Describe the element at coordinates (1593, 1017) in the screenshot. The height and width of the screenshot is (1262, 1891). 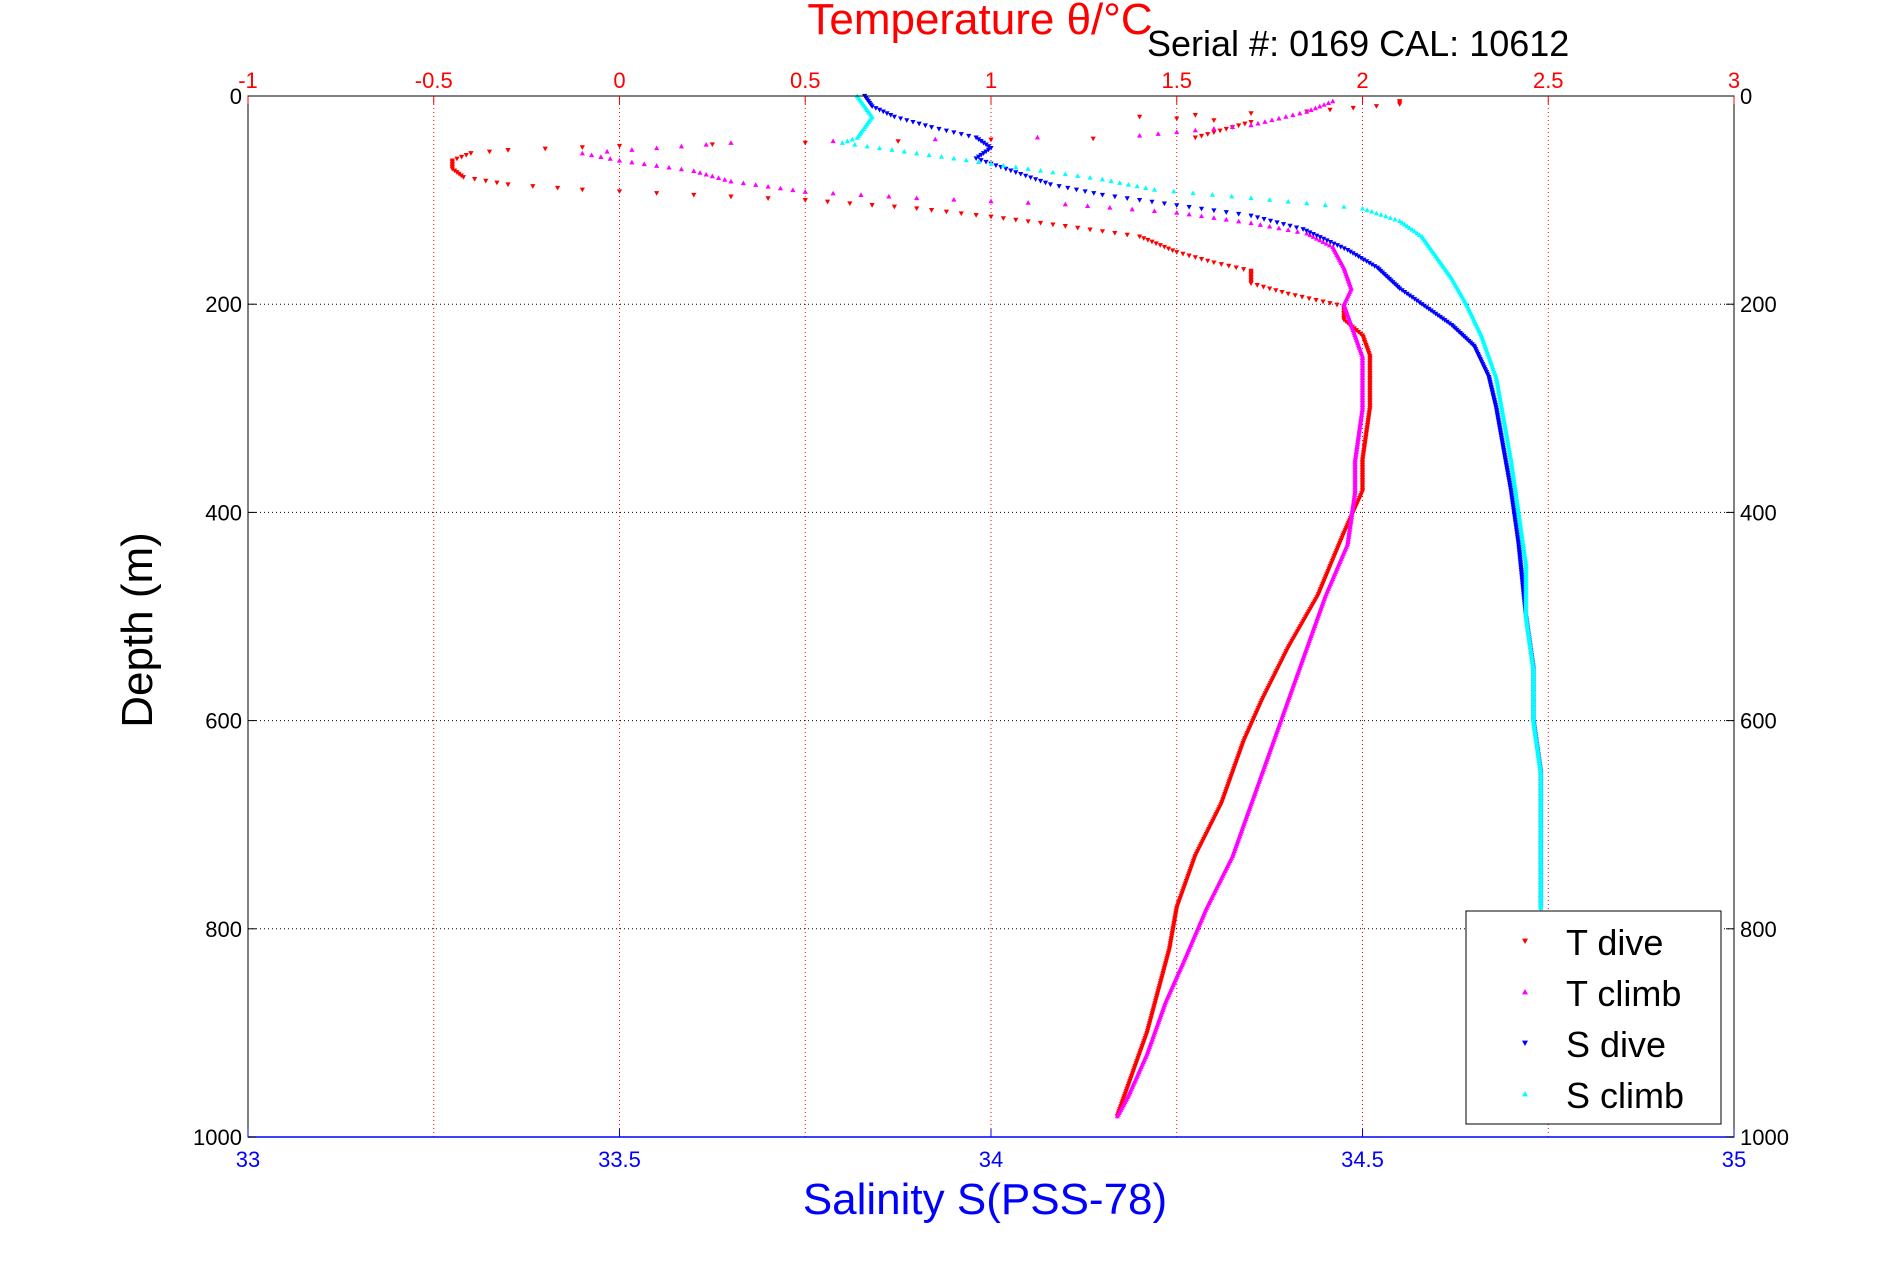
I see `legend-box` at that location.